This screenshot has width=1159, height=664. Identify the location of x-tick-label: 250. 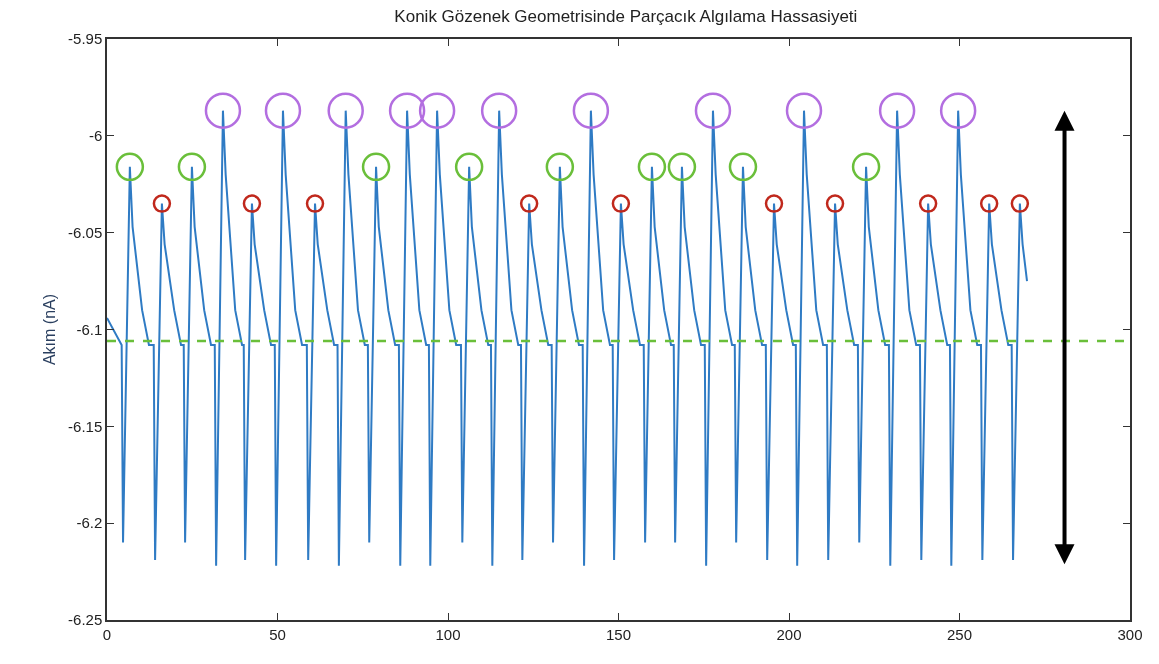
(959, 634).